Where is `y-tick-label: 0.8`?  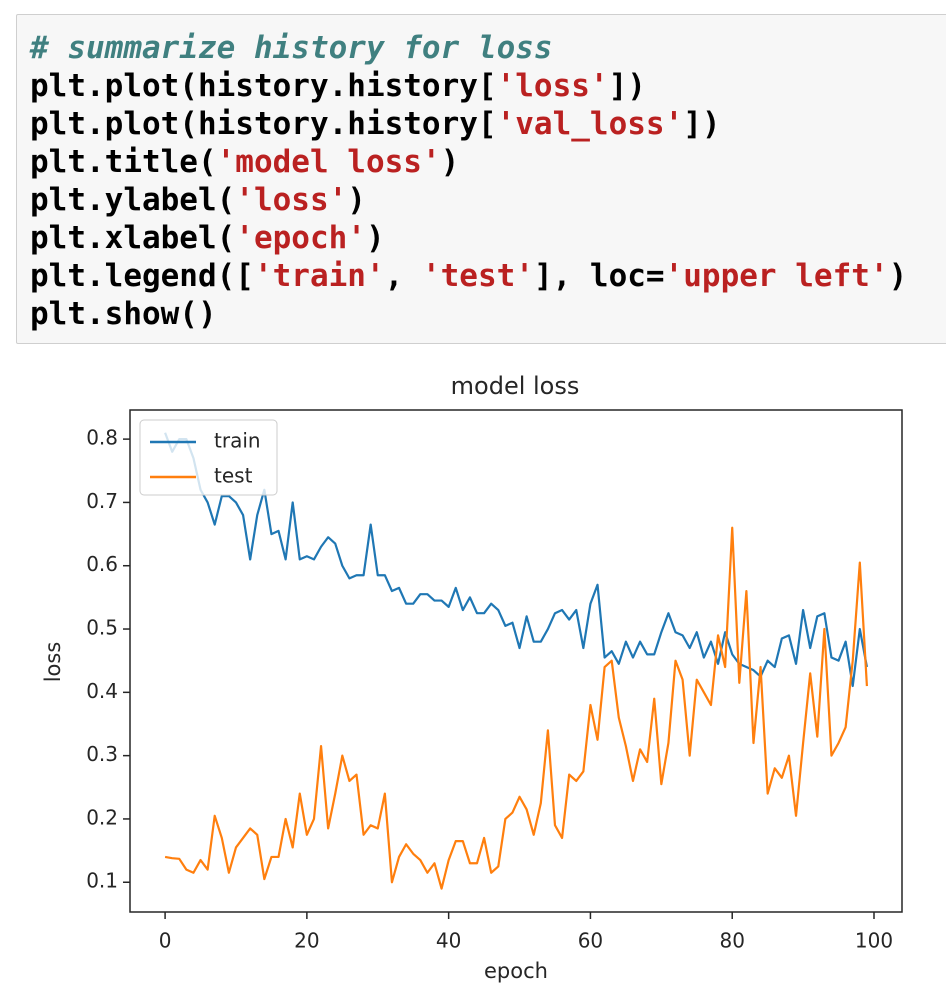
y-tick-label: 0.8 is located at coordinates (102, 438).